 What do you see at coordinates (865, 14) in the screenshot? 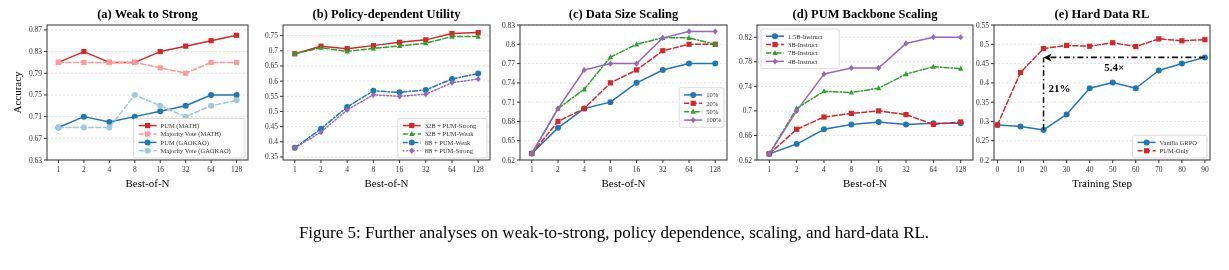
I see `chart-title: (d) PUM Backbone Scaling` at bounding box center [865, 14].